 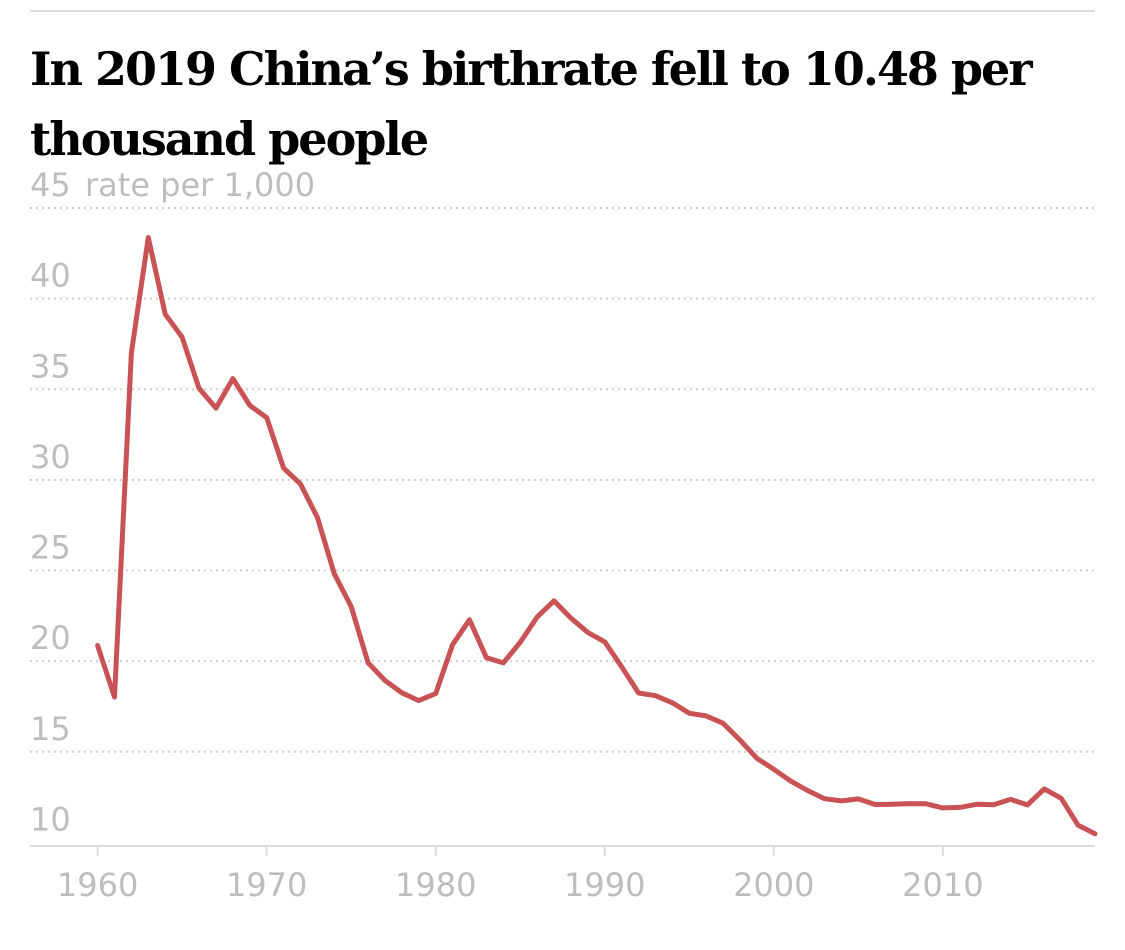 What do you see at coordinates (435, 885) in the screenshot?
I see `x-tick-label-1980: 1980` at bounding box center [435, 885].